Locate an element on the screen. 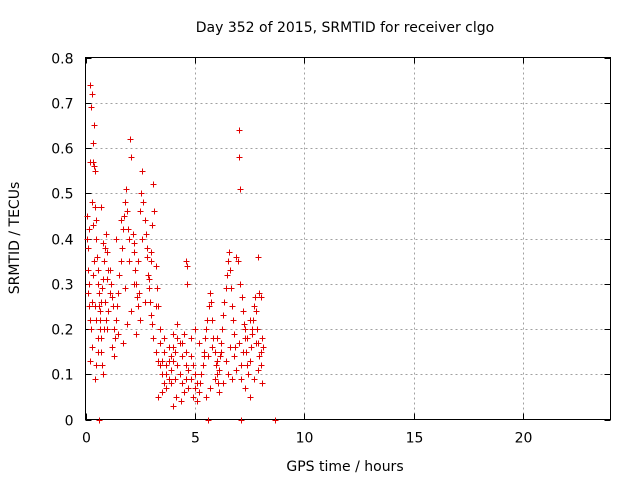  x-tick-label: 15 is located at coordinates (415, 439).